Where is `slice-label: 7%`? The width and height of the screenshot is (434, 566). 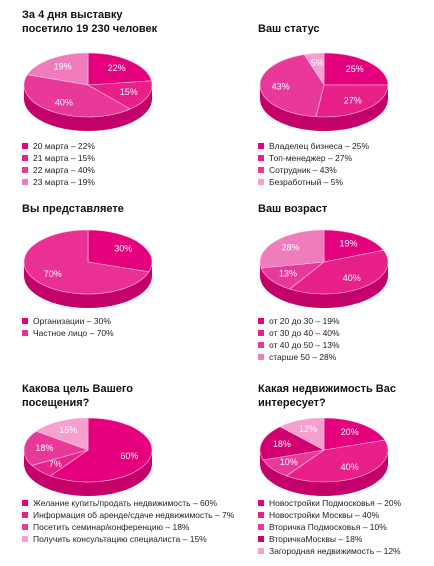 slice-label: 7% is located at coordinates (55, 464).